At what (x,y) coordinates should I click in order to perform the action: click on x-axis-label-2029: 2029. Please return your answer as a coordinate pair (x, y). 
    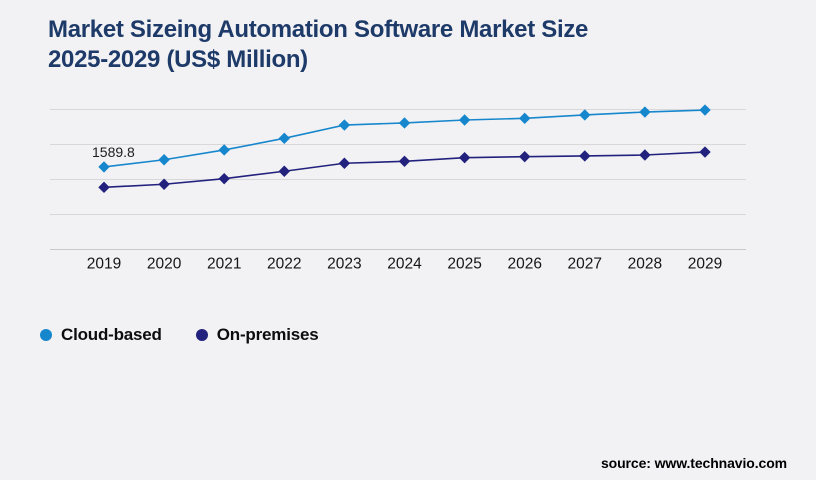
    Looking at the image, I should click on (705, 264).